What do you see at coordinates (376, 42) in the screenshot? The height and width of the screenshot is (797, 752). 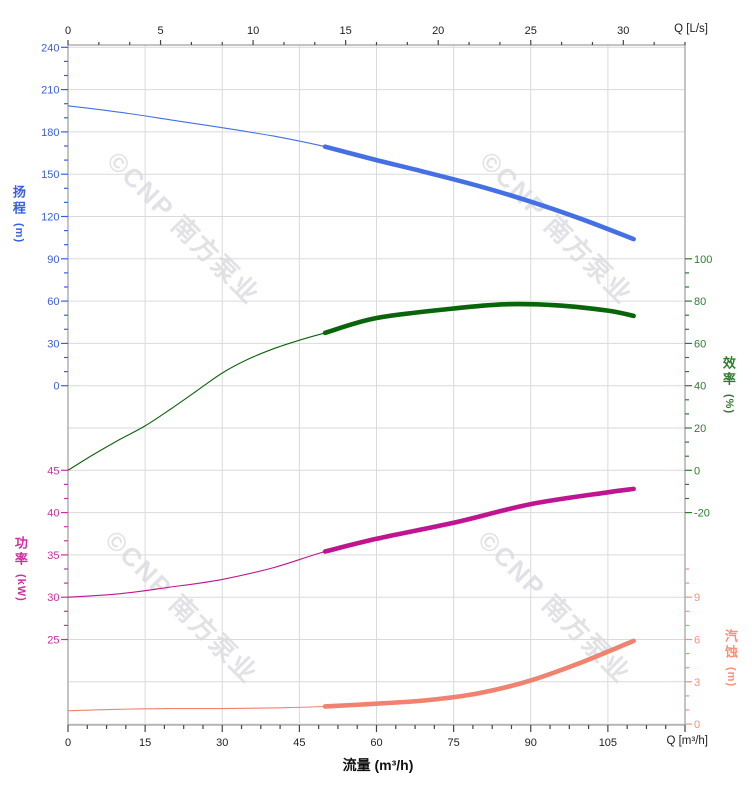 I see `top-axis-ticks` at bounding box center [376, 42].